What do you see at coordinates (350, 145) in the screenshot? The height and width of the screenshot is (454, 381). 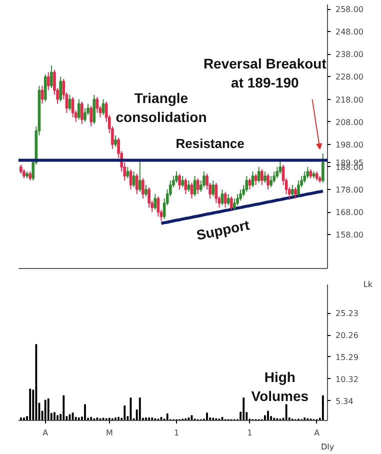 I see `y-tick-label: 198.00` at bounding box center [350, 145].